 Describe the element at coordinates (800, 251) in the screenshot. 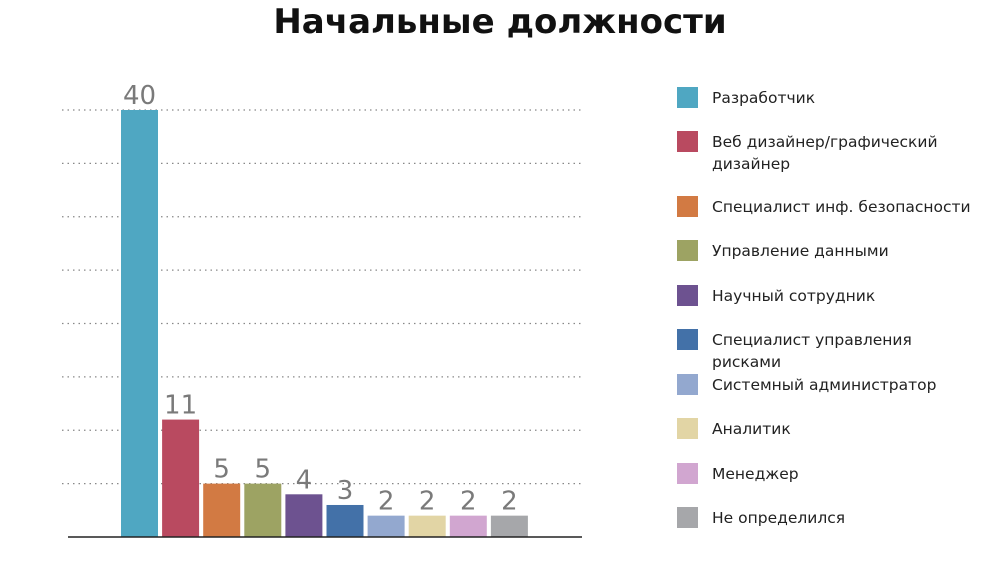

I see `legend-label: Управление данными` at that location.